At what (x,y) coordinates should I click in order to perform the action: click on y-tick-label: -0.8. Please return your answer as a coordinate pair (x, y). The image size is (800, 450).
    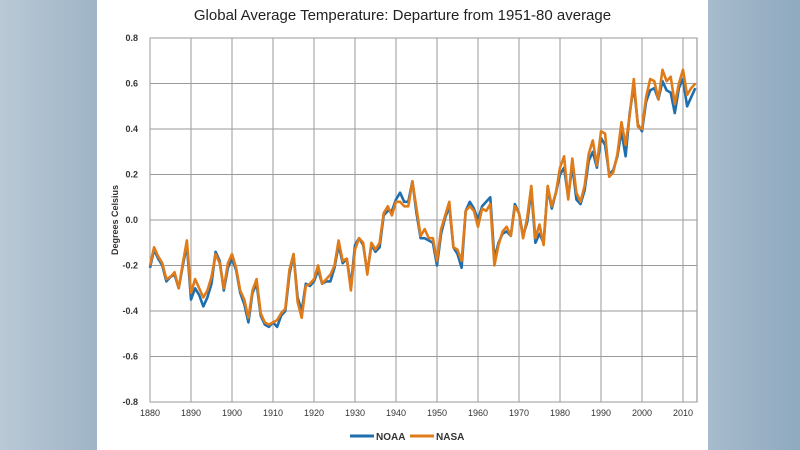
    Looking at the image, I should click on (130, 402).